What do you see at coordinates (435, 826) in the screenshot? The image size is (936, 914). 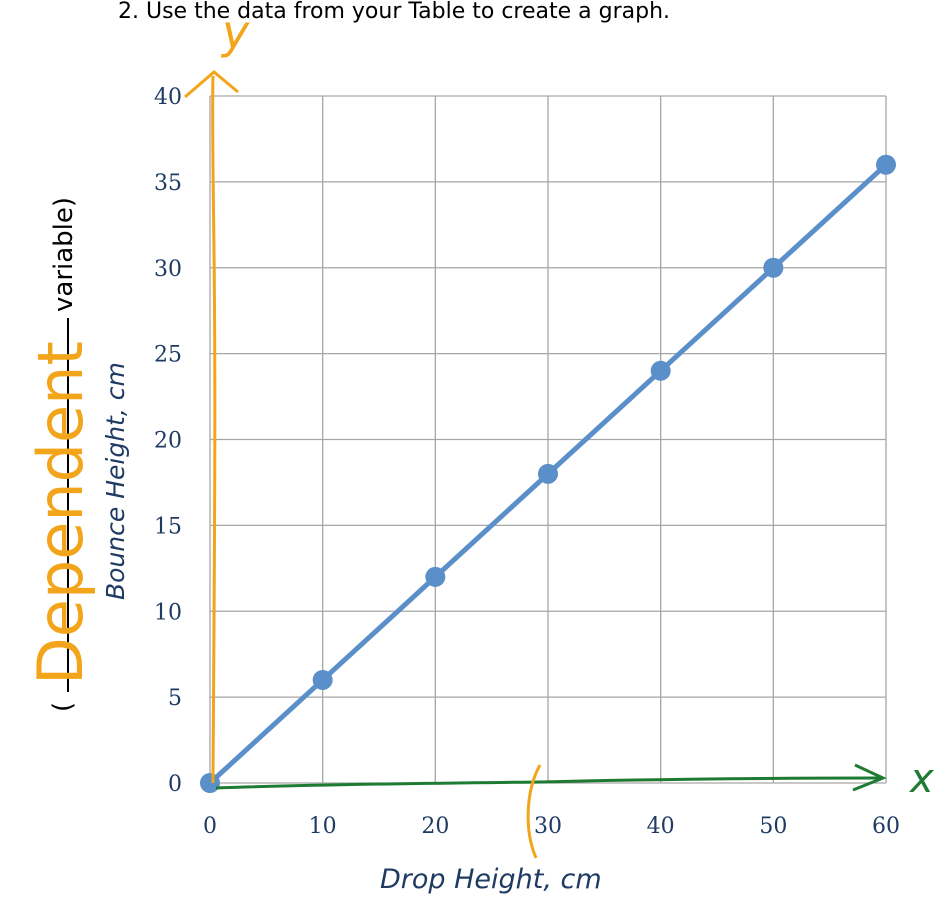 I see `x-tick-label-20: 20` at bounding box center [435, 826].